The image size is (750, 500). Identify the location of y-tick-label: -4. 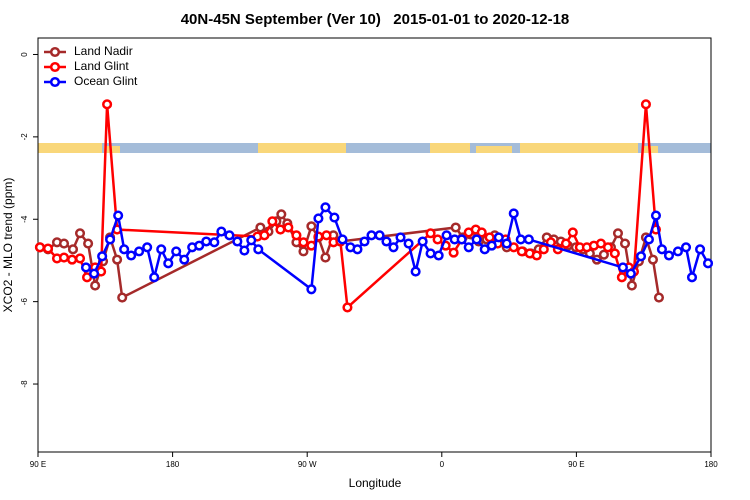
(24, 219).